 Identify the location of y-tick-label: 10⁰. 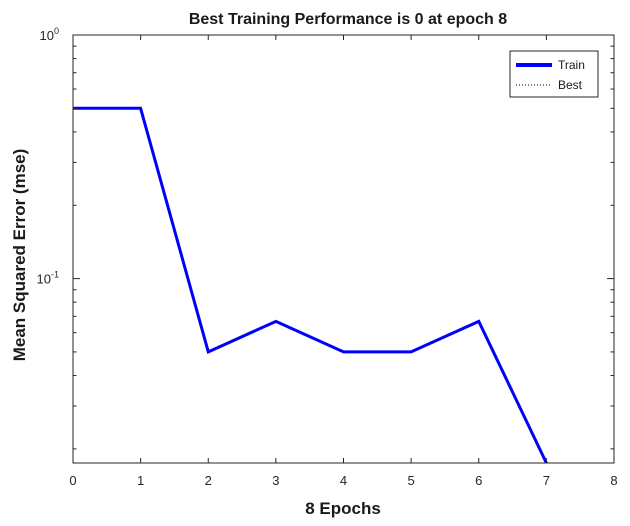
(49, 34).